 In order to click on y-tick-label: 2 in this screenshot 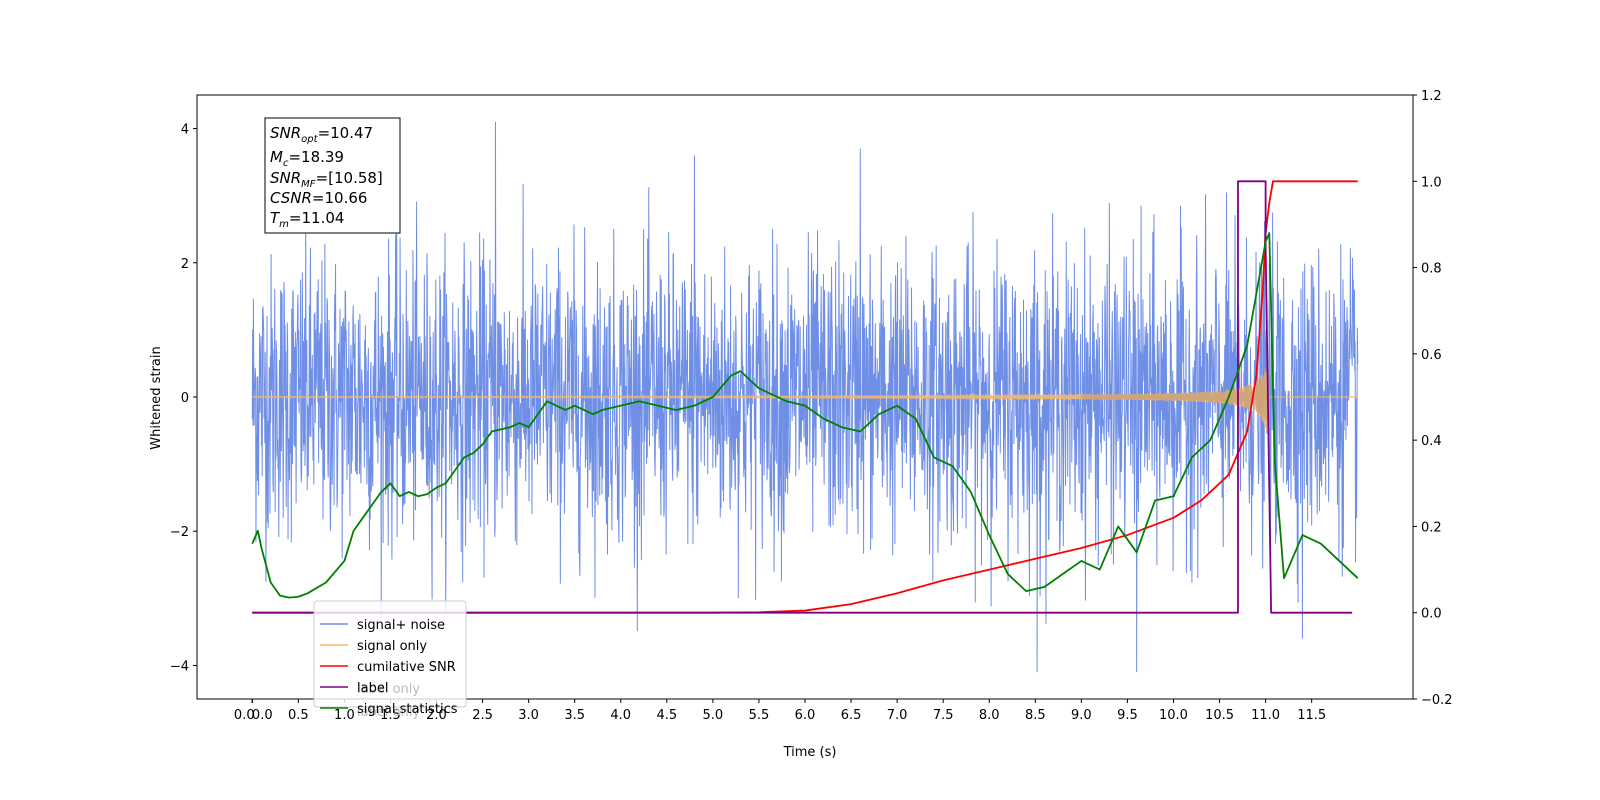, I will do `click(185, 264)`.